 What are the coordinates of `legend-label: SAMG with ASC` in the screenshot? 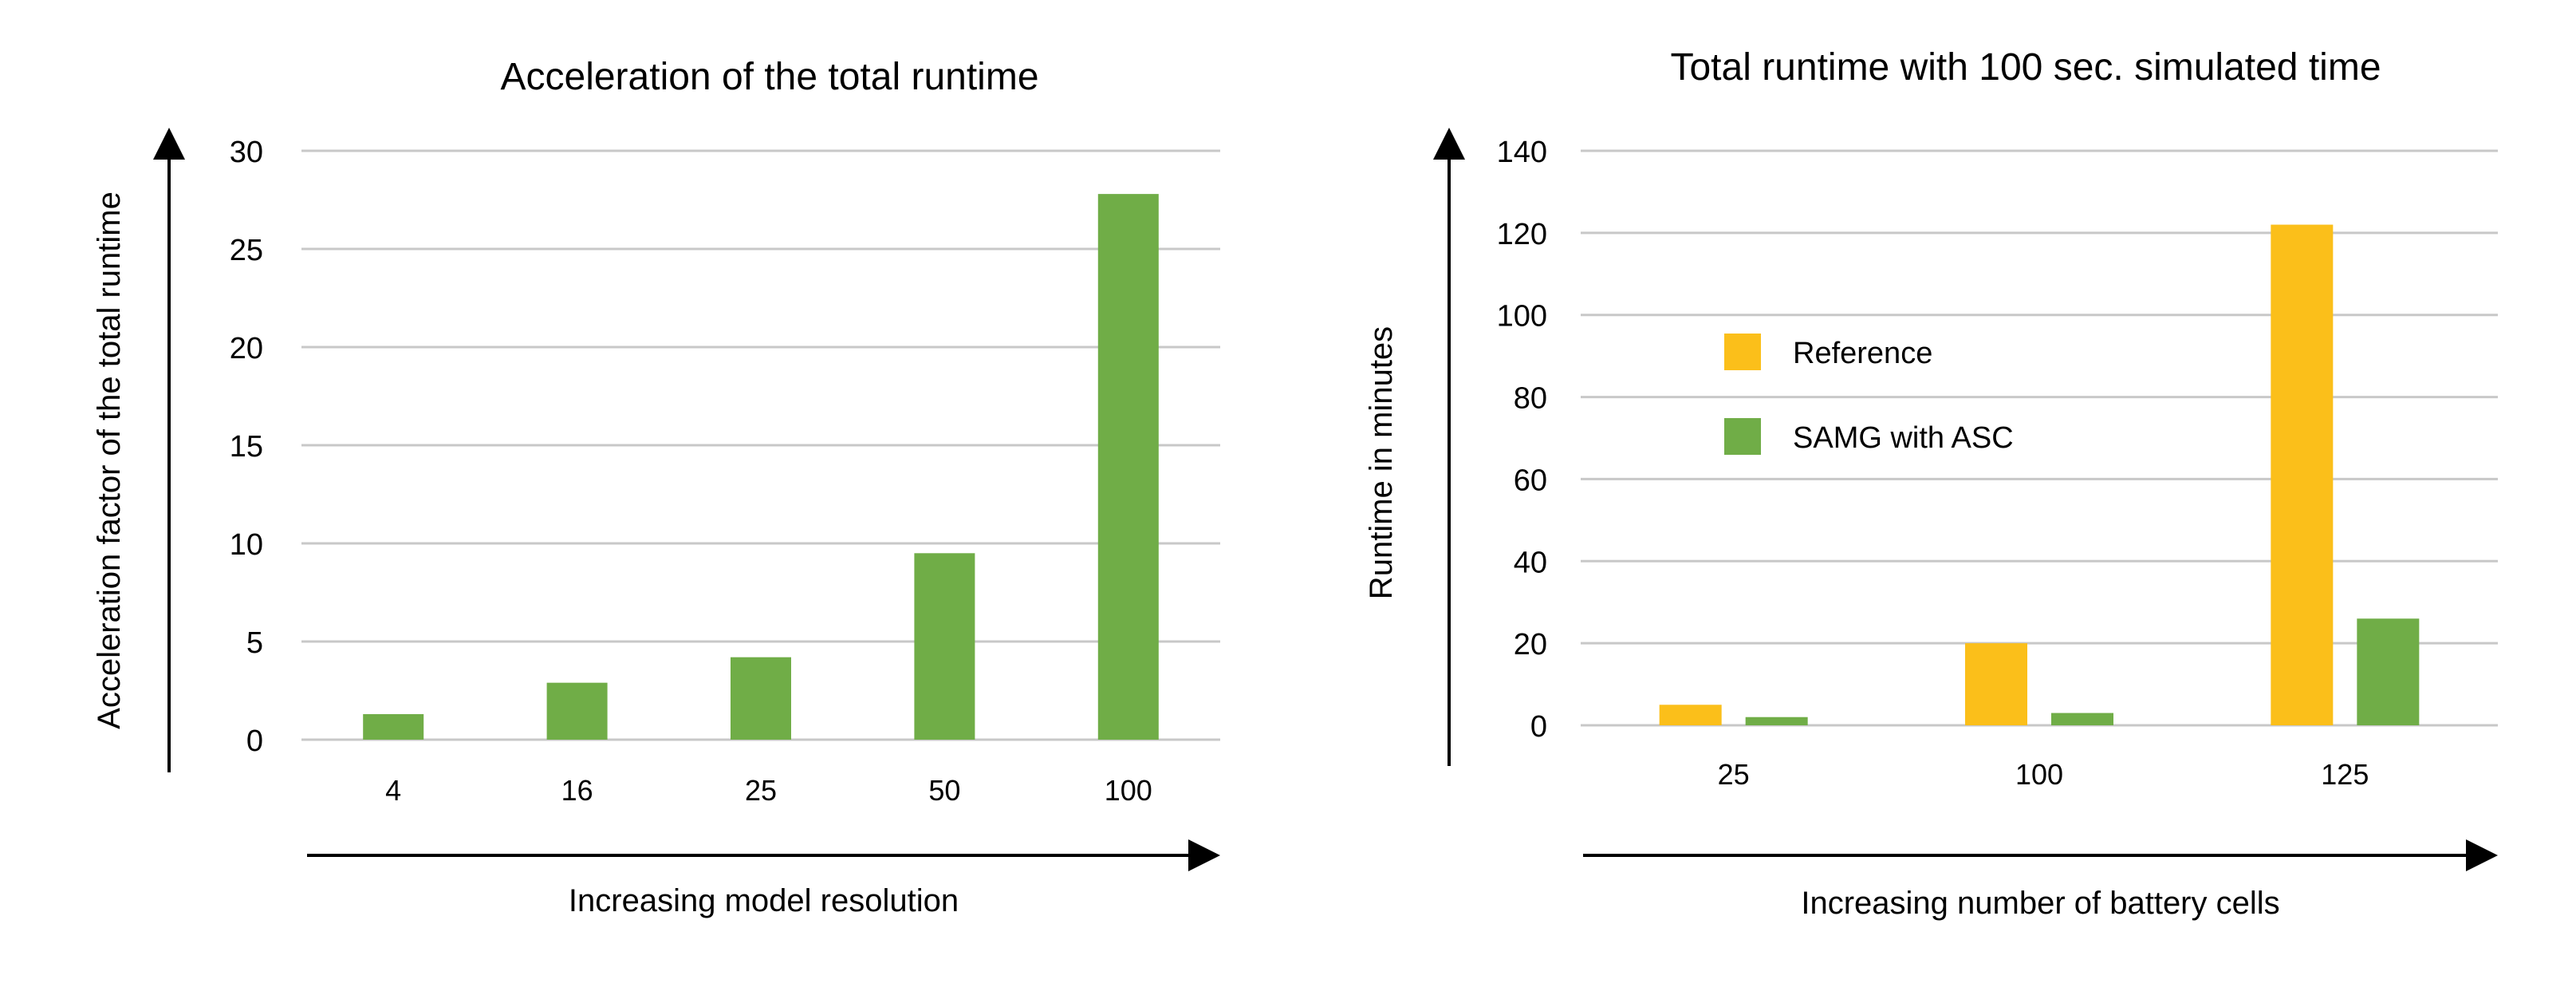 It's located at (1903, 438).